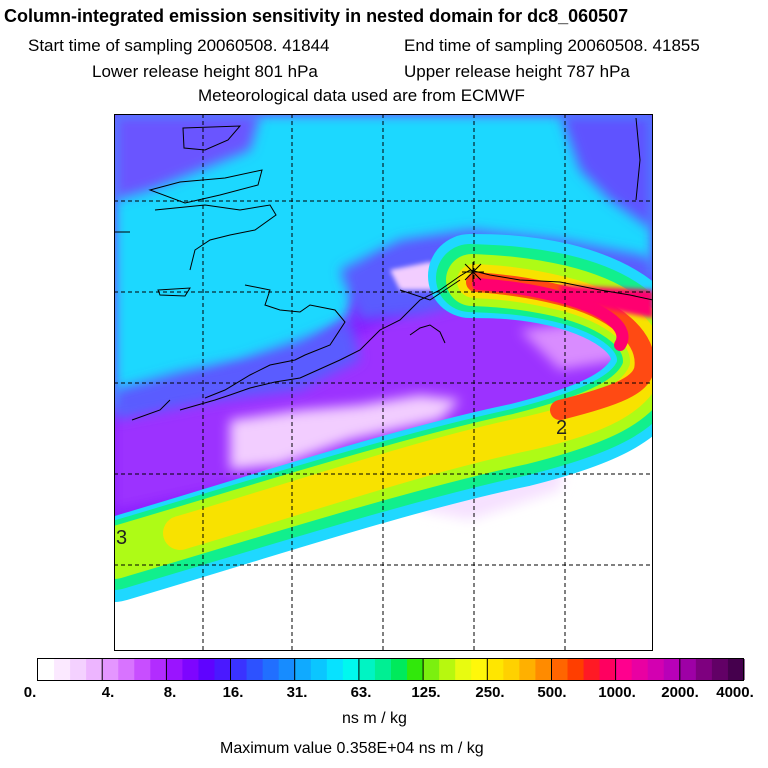  What do you see at coordinates (606, 172) in the screenshot?
I see `blue-northeast-patch` at bounding box center [606, 172].